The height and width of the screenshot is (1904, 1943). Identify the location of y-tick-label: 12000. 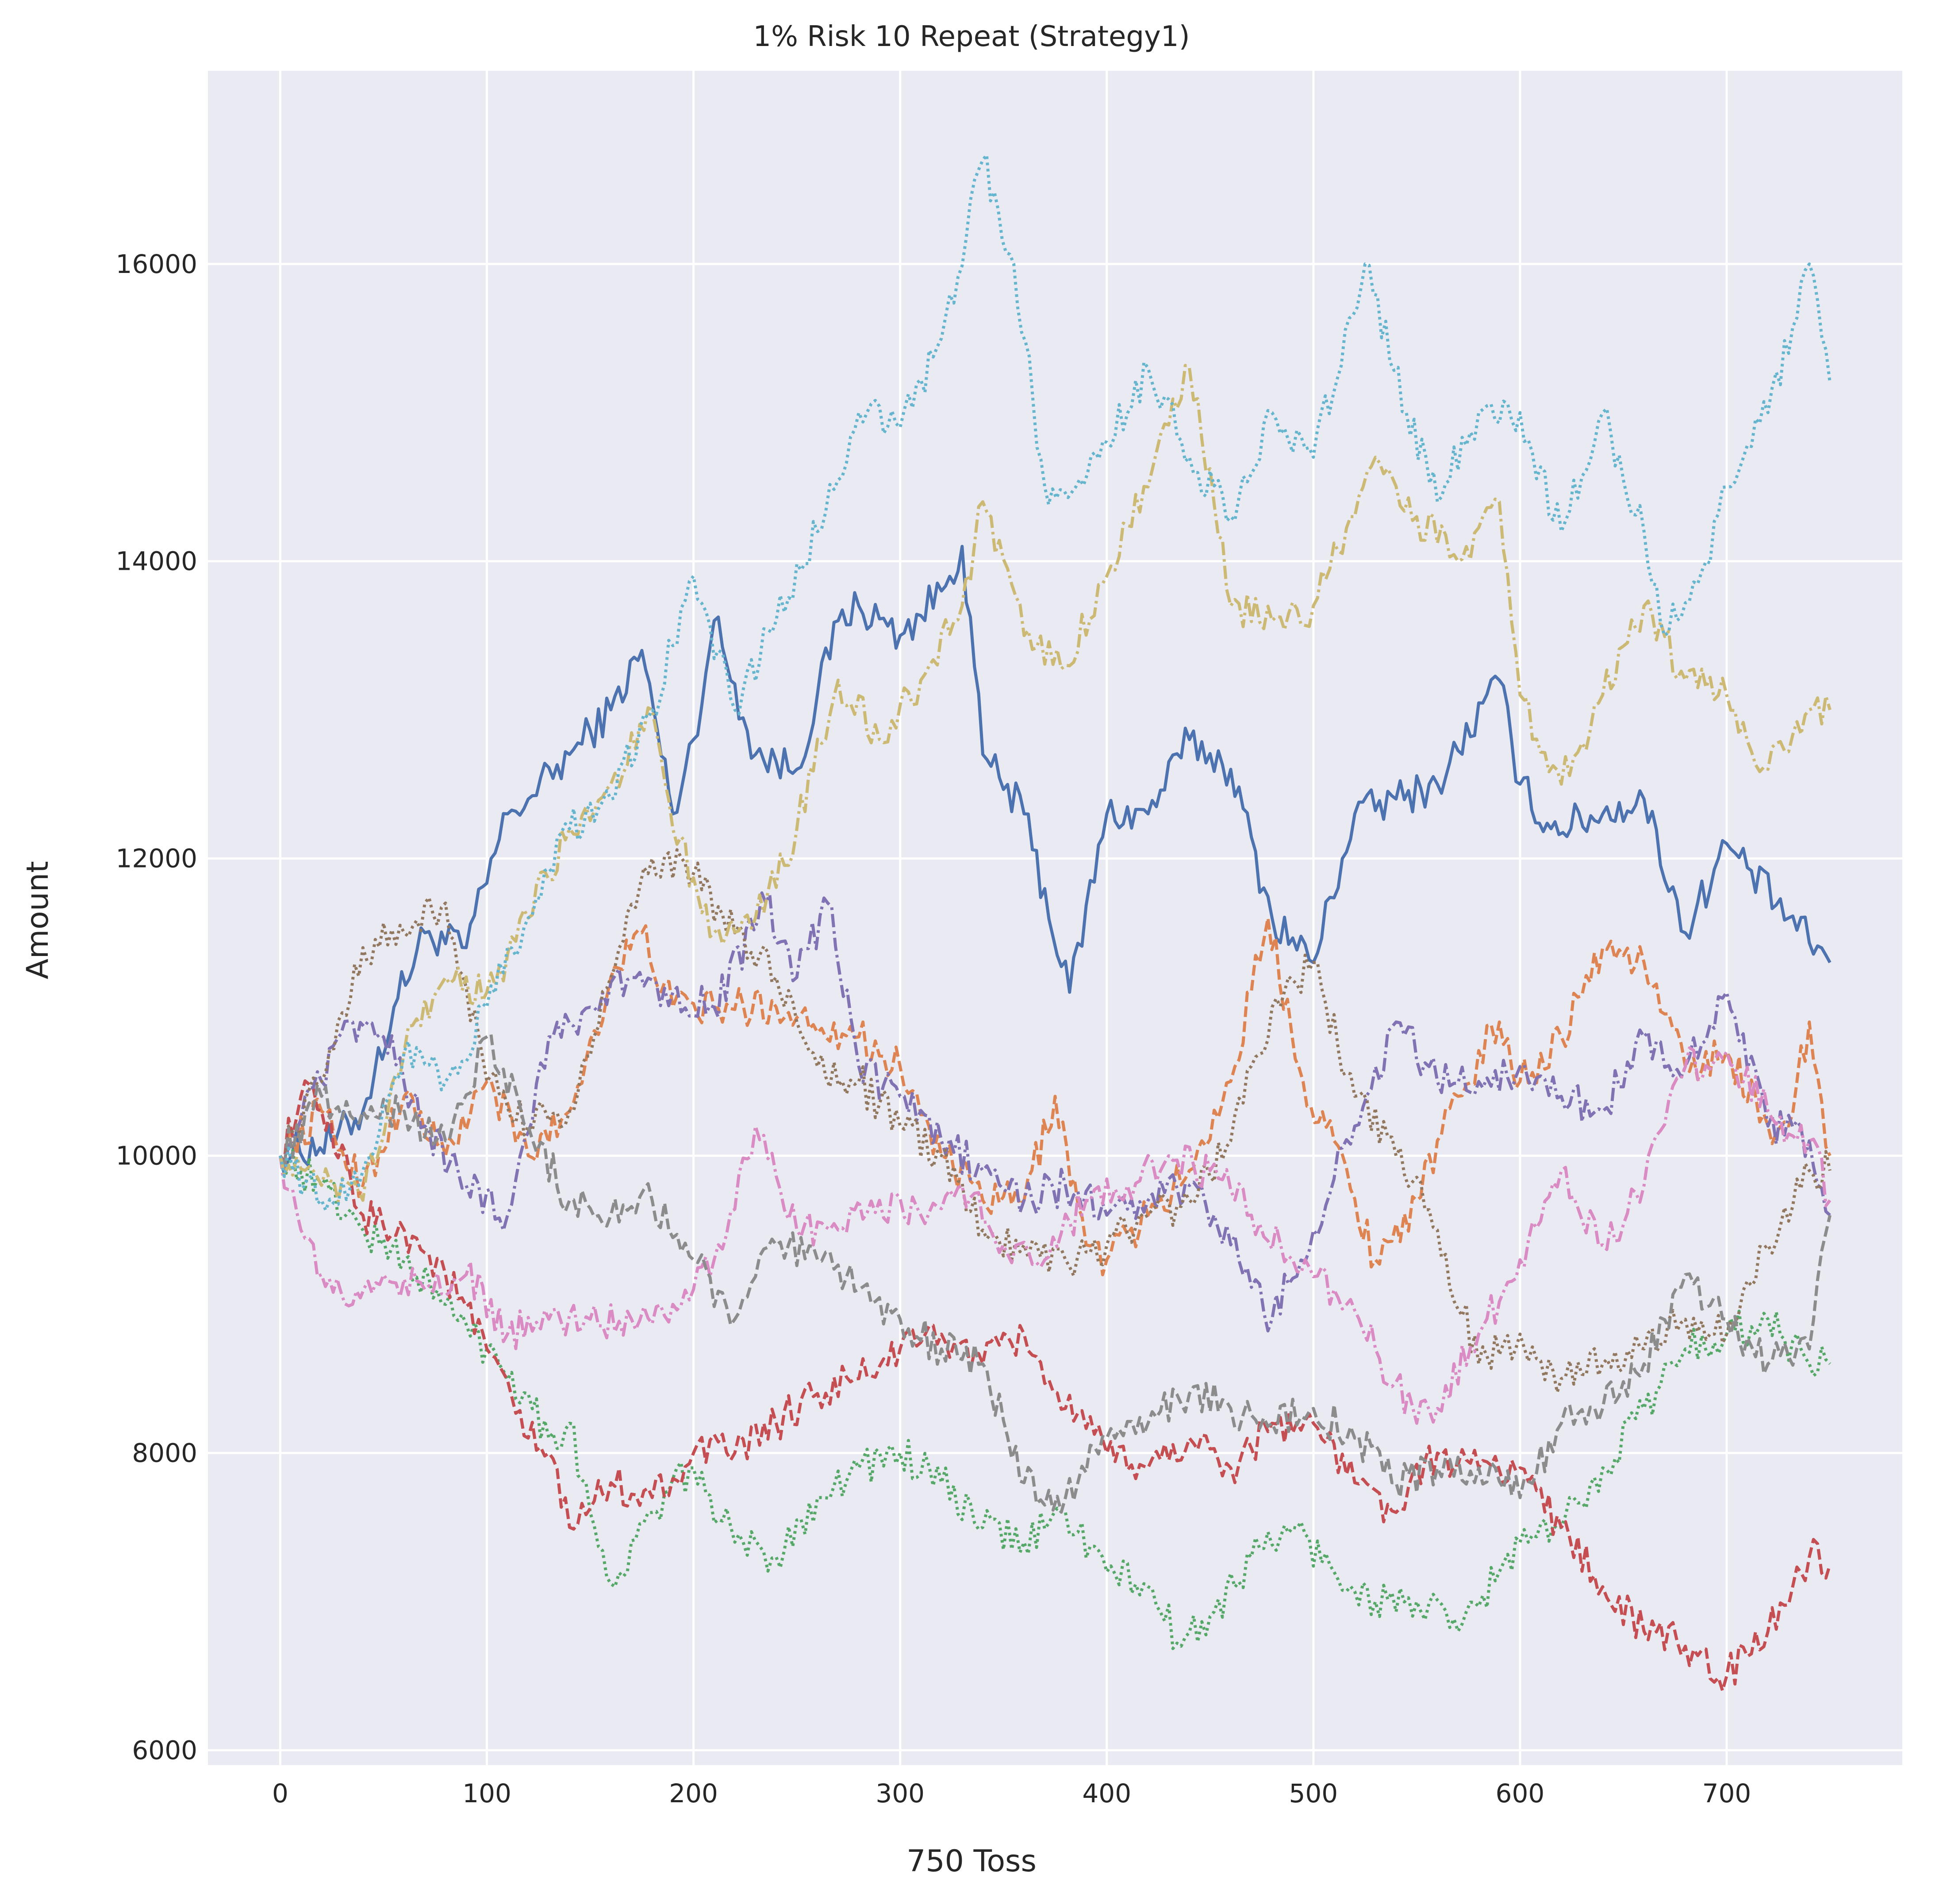
(156, 859).